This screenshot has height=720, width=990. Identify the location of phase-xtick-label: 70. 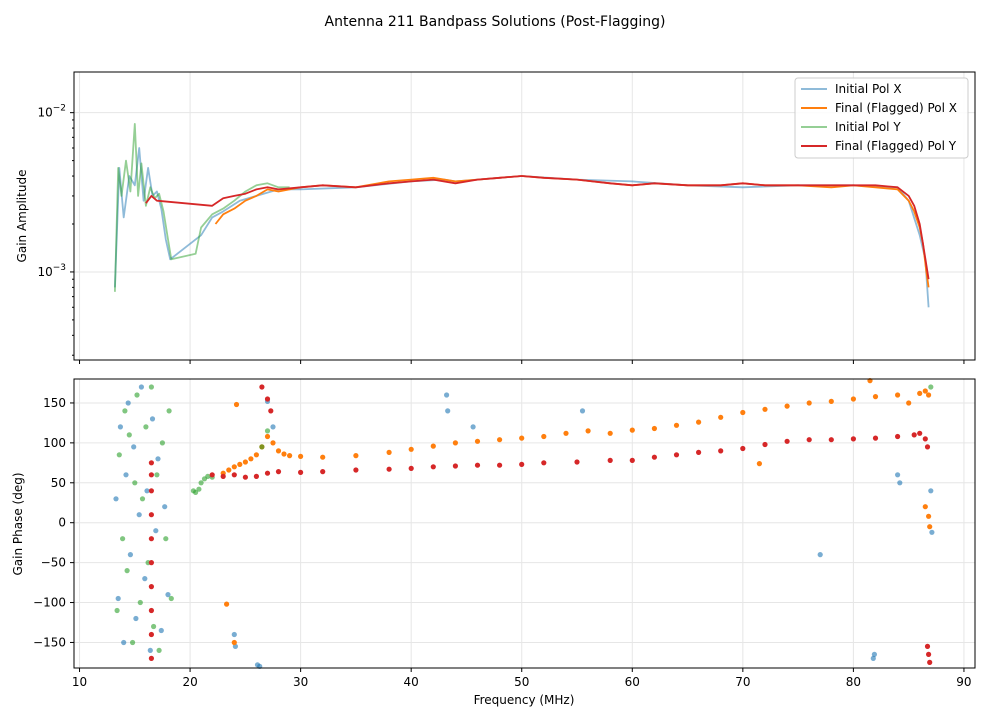
(742, 682).